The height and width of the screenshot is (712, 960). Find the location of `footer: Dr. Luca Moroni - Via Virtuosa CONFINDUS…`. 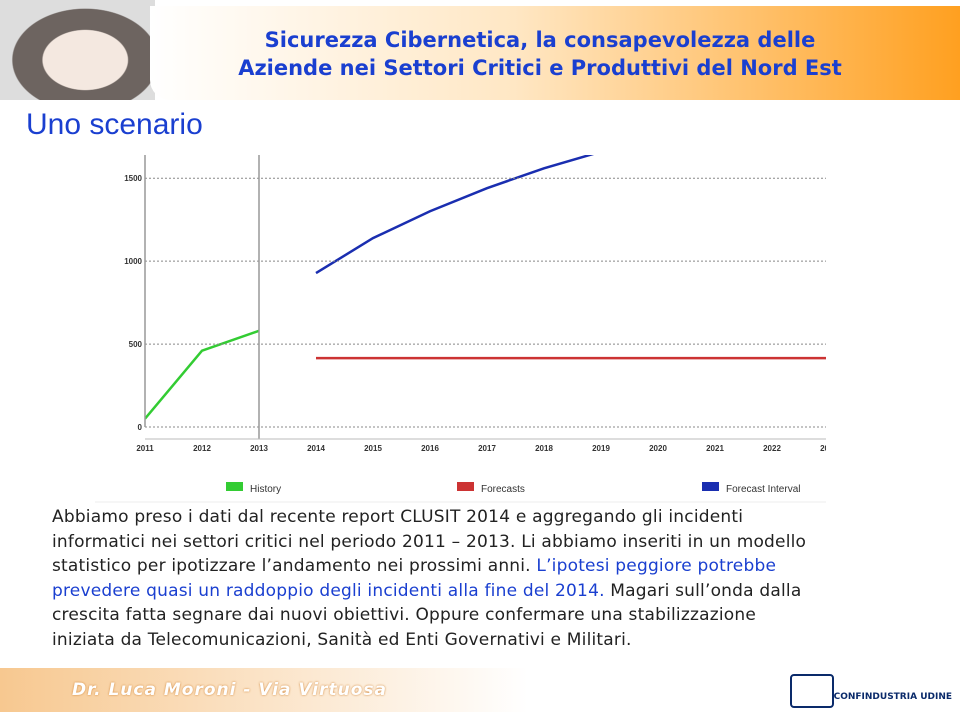

footer: Dr. Luca Moroni - Via Virtuosa CONFINDUS… is located at coordinates (480, 690).